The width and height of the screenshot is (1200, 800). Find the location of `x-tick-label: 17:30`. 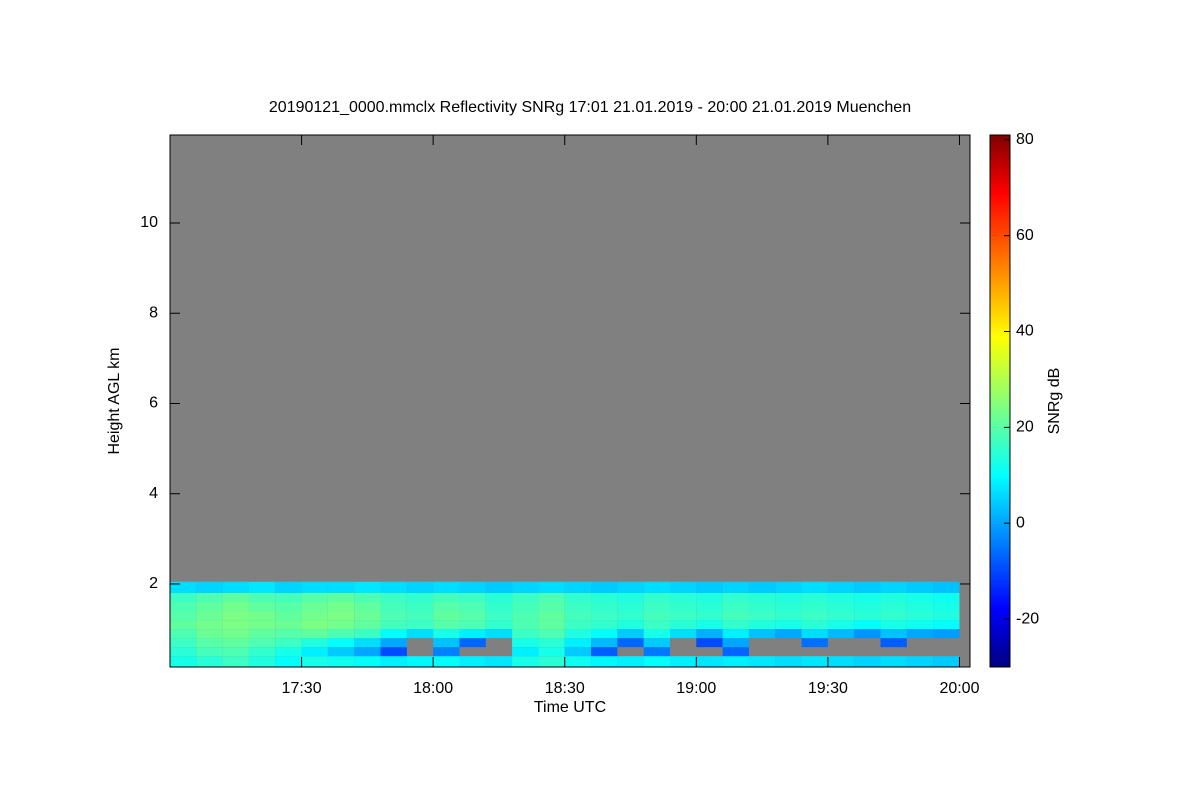

x-tick-label: 17:30 is located at coordinates (302, 688).